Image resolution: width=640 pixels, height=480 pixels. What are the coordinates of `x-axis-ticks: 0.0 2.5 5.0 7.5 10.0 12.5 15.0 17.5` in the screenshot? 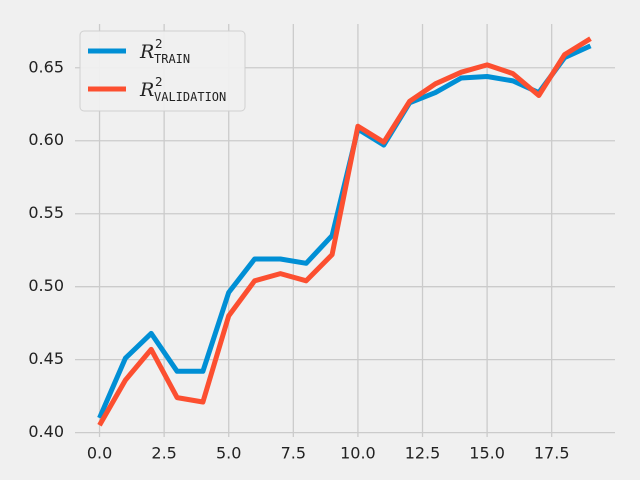 It's located at (328, 453).